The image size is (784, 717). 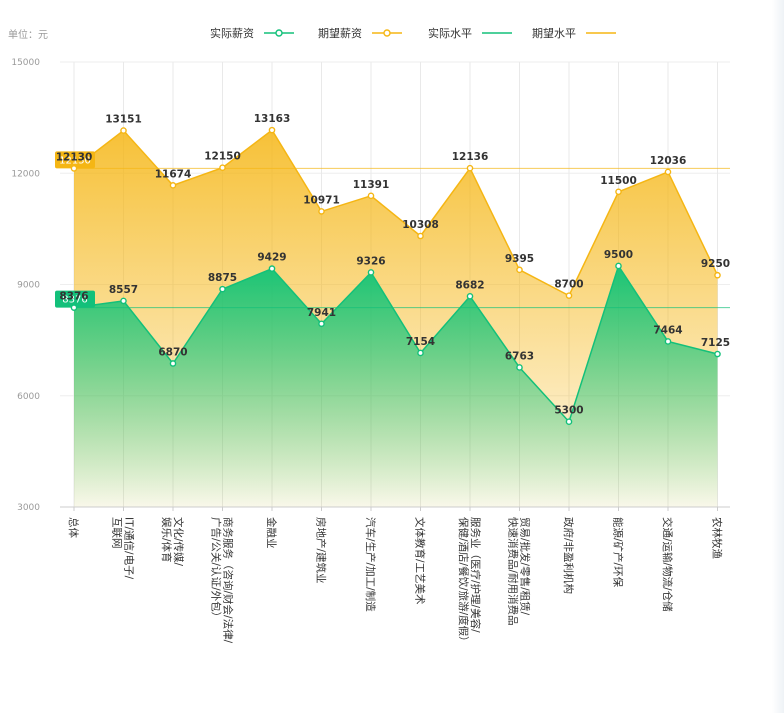 I want to click on x-tick-label-line: 总体, so click(x=73, y=527).